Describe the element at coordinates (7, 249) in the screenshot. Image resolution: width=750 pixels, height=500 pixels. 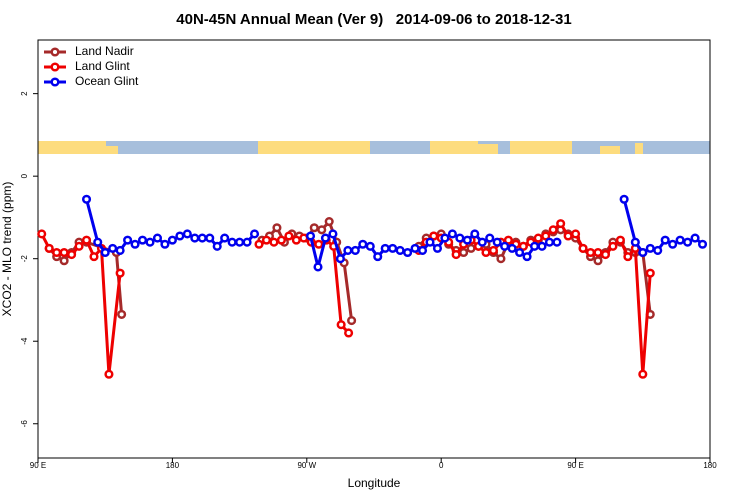
I see `y-axis-label: XCO2 - MLO trend (ppm)` at that location.